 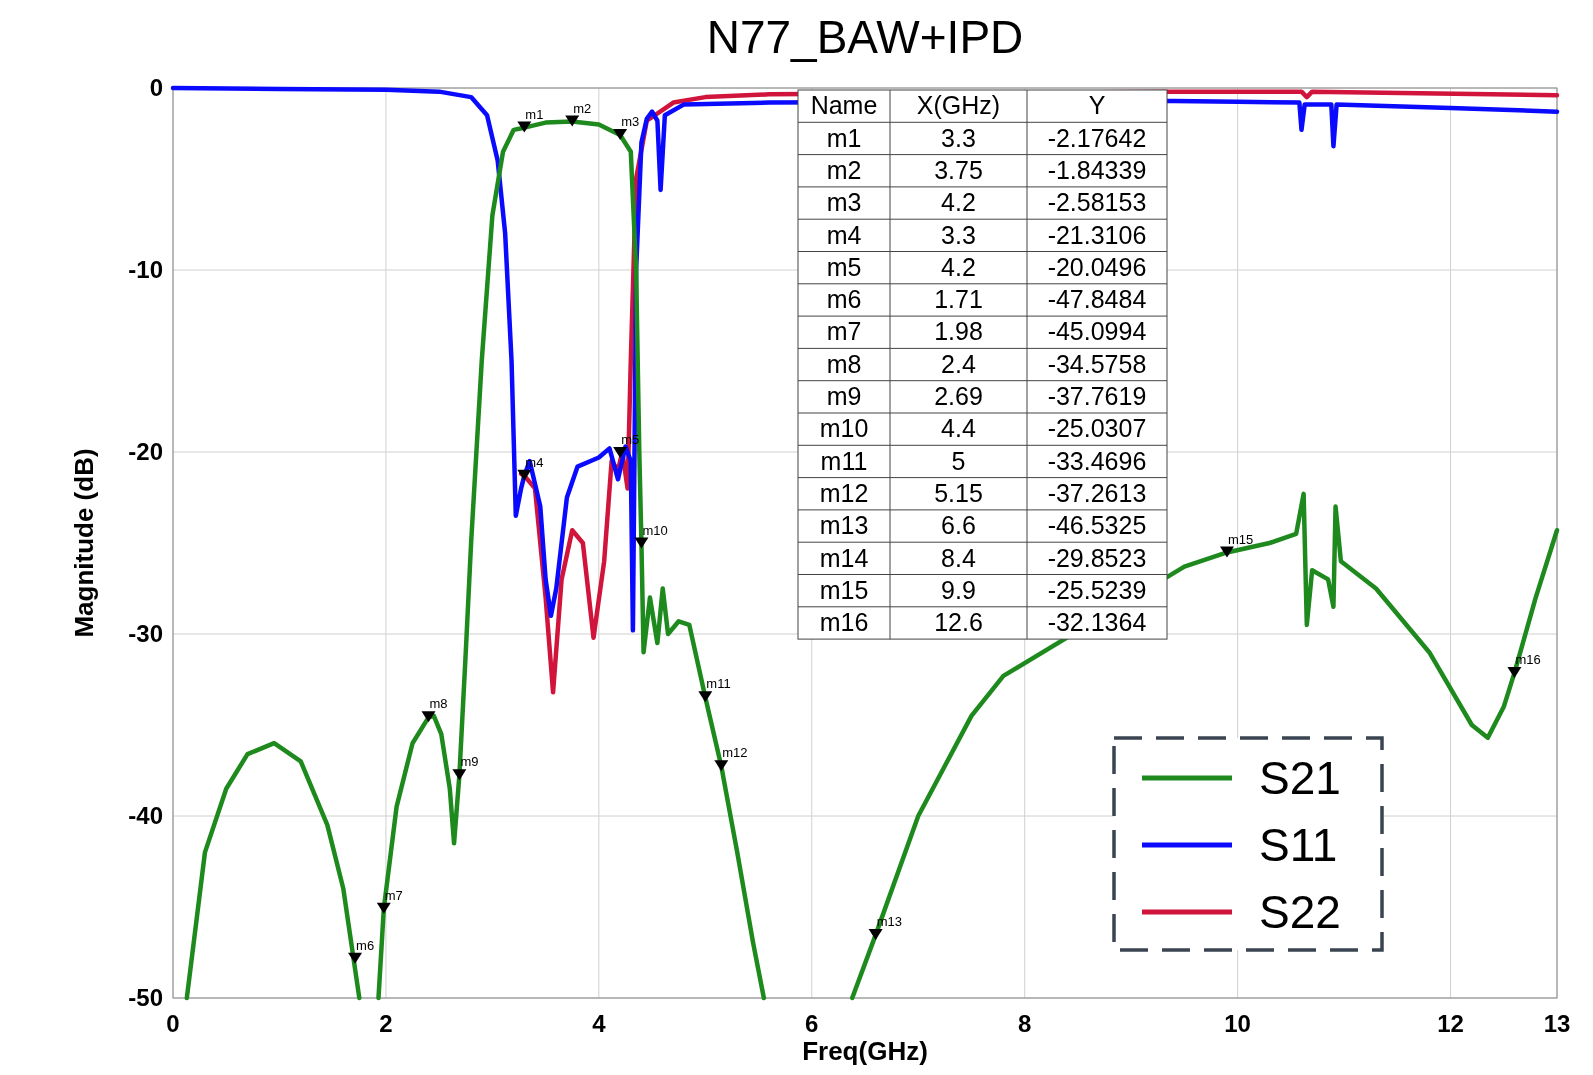 I want to click on annotation: 12.6, so click(x=958, y=622).